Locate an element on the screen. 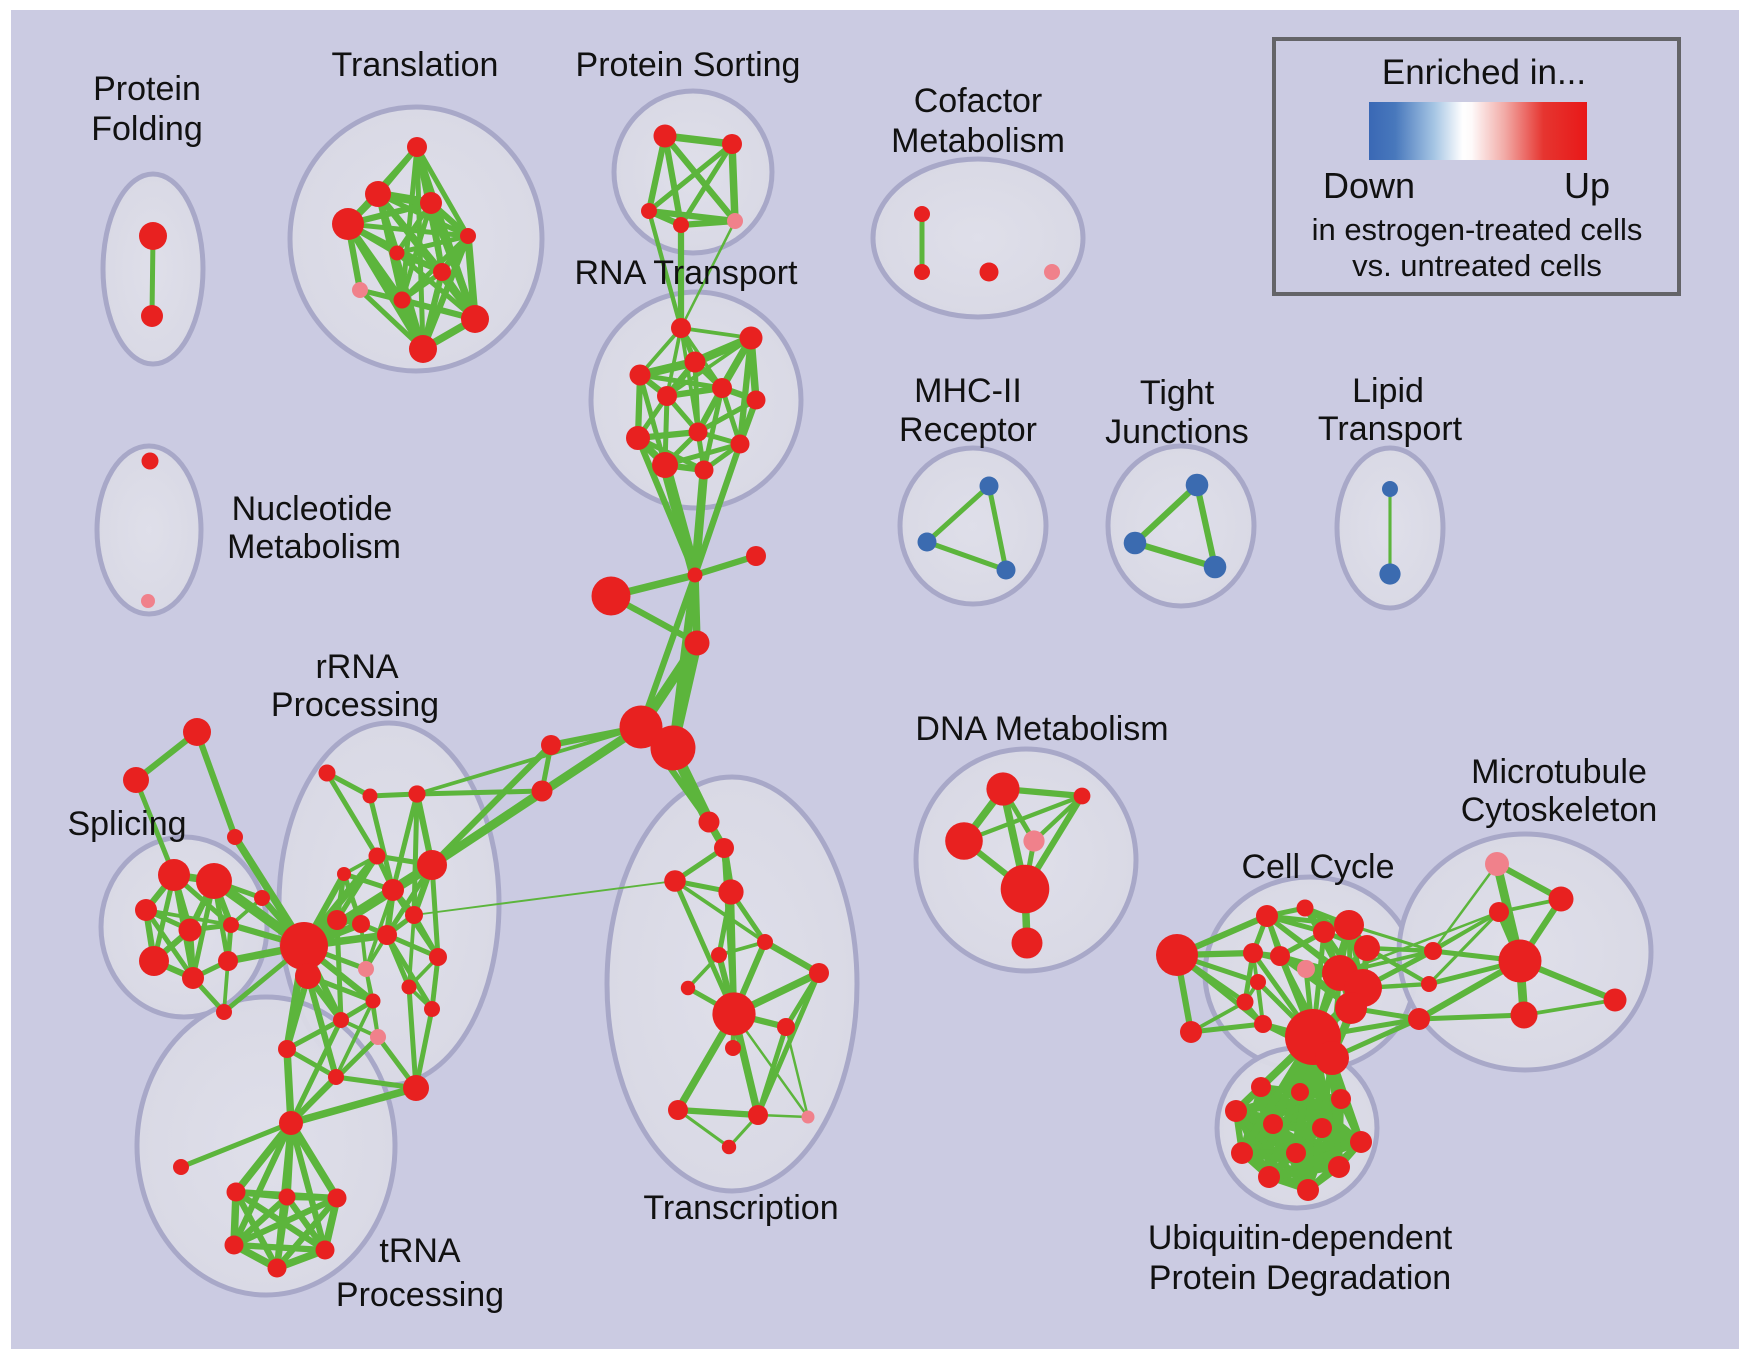 This screenshot has height=1360, width=1750. svg-text: rRNA is located at coordinates (356, 667).